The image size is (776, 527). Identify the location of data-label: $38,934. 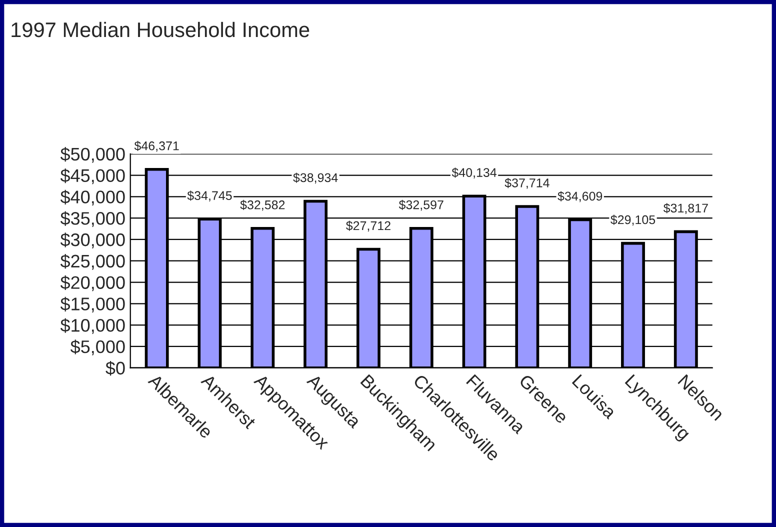
(315, 178).